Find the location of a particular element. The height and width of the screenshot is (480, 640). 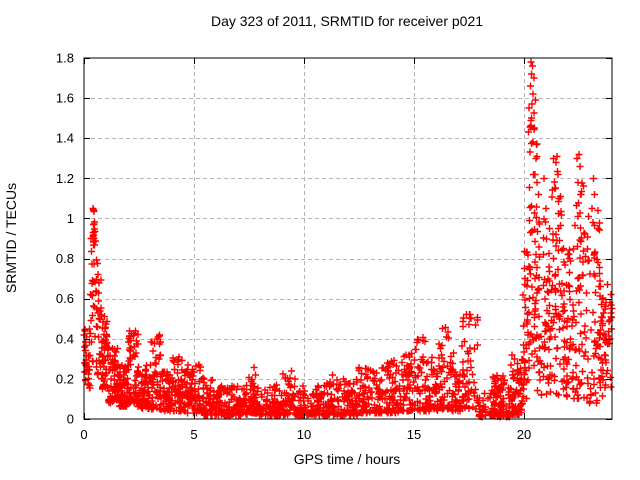

x-axis-label: GPS time / hours is located at coordinates (347, 459).